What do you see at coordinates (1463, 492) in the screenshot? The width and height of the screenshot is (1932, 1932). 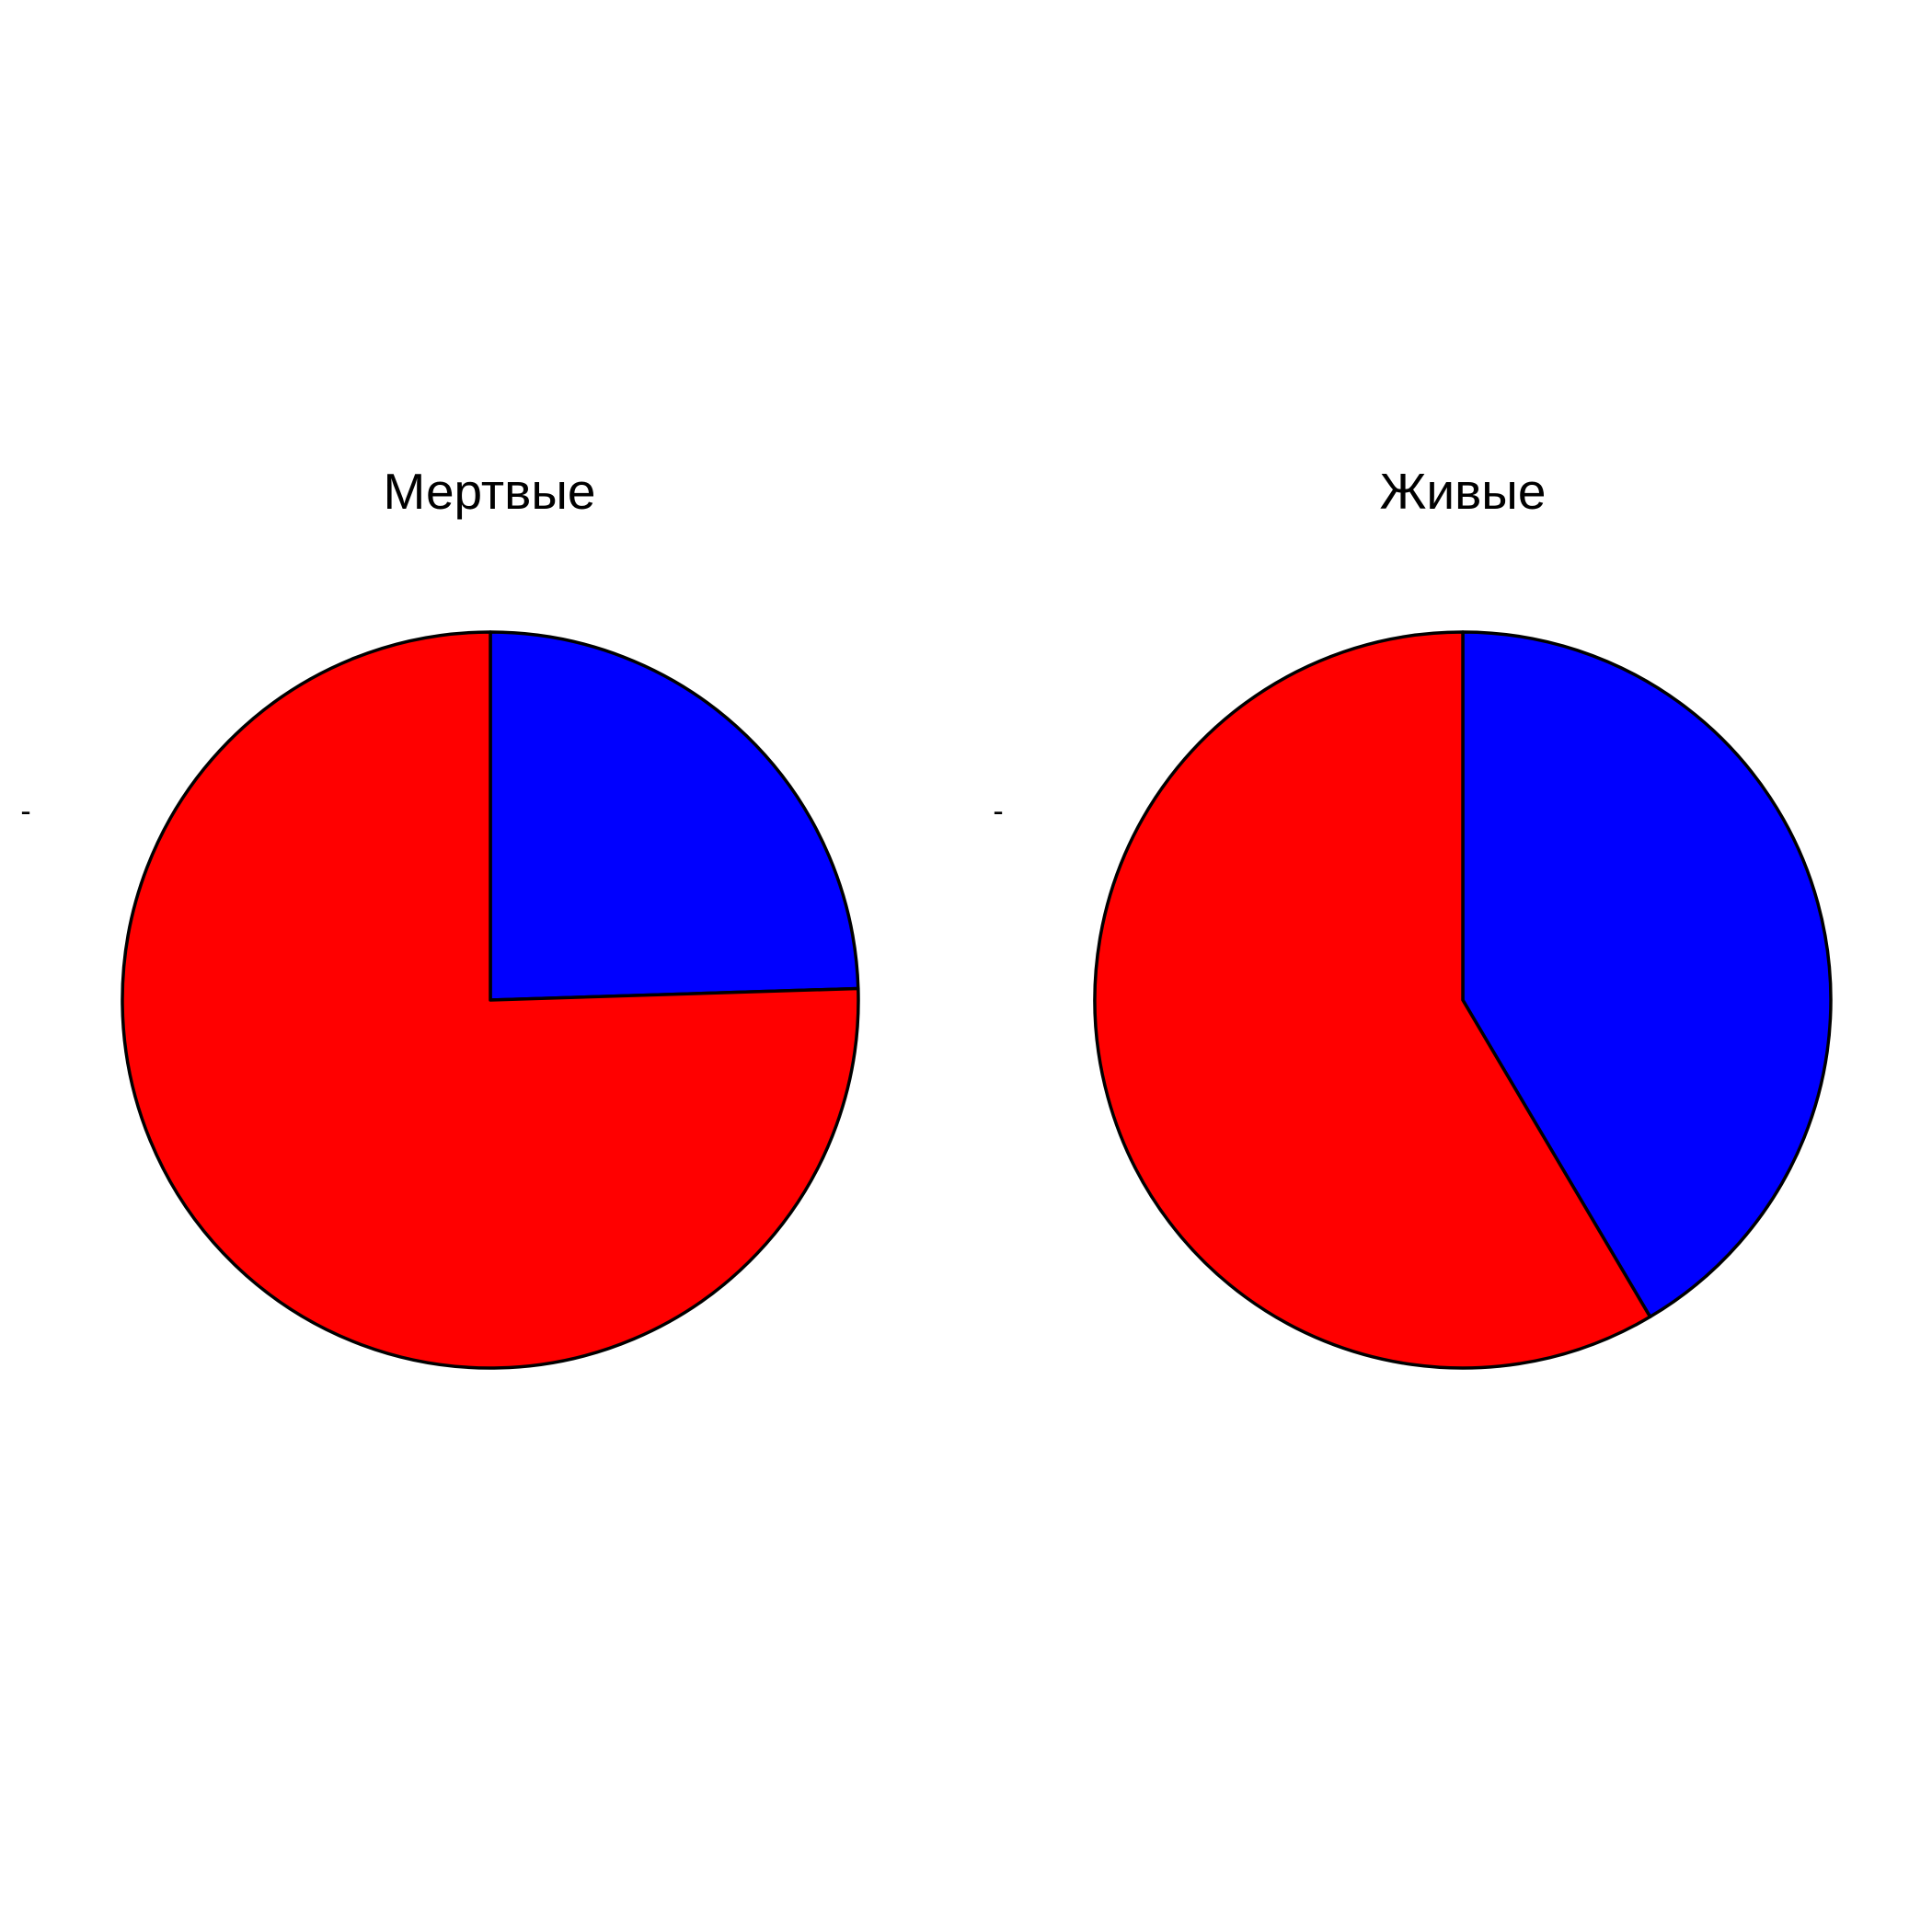 I see `chart-title-alive: Живые` at bounding box center [1463, 492].